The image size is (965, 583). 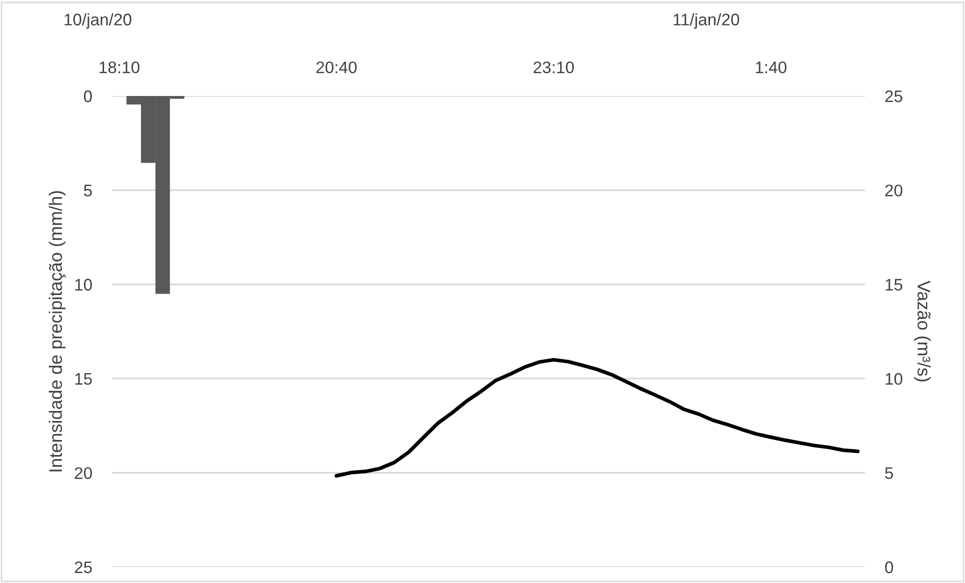 I want to click on x-tick-label: 1:40, so click(x=771, y=67).